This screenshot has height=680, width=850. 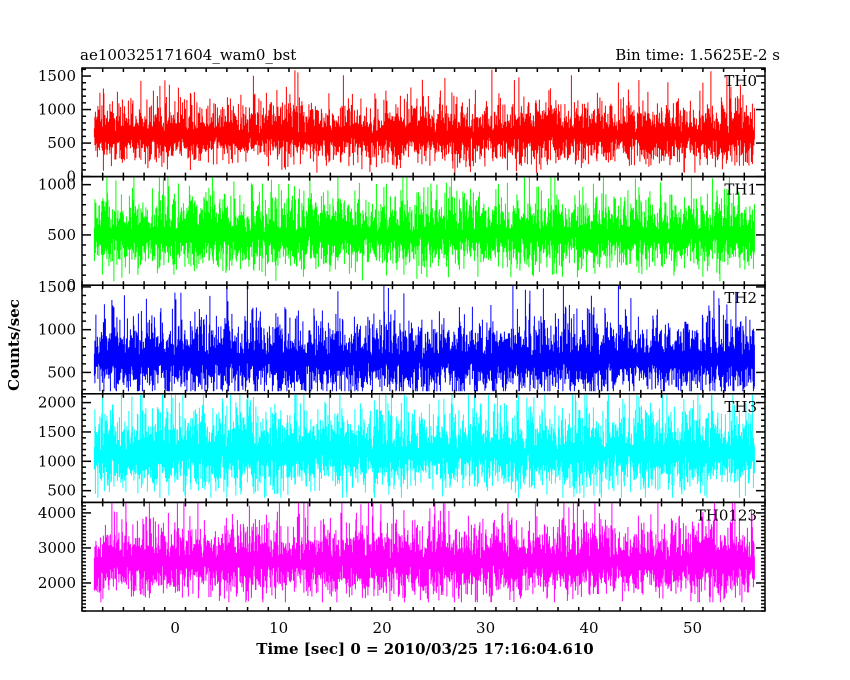 I want to click on series-th3, so click(x=424, y=446).